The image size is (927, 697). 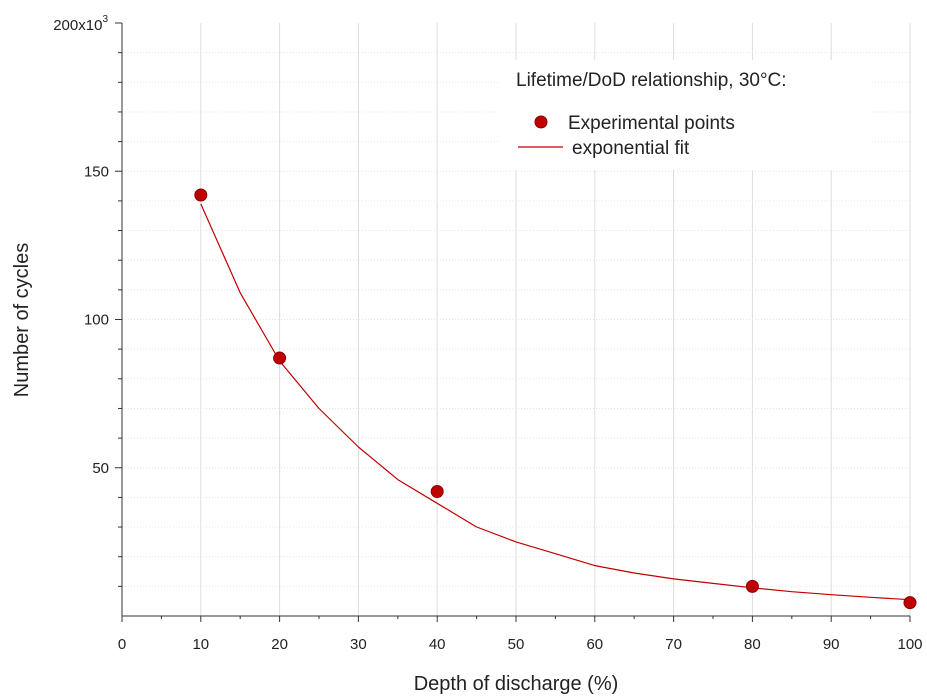 What do you see at coordinates (96, 171) in the screenshot?
I see `y-tick-label: 150` at bounding box center [96, 171].